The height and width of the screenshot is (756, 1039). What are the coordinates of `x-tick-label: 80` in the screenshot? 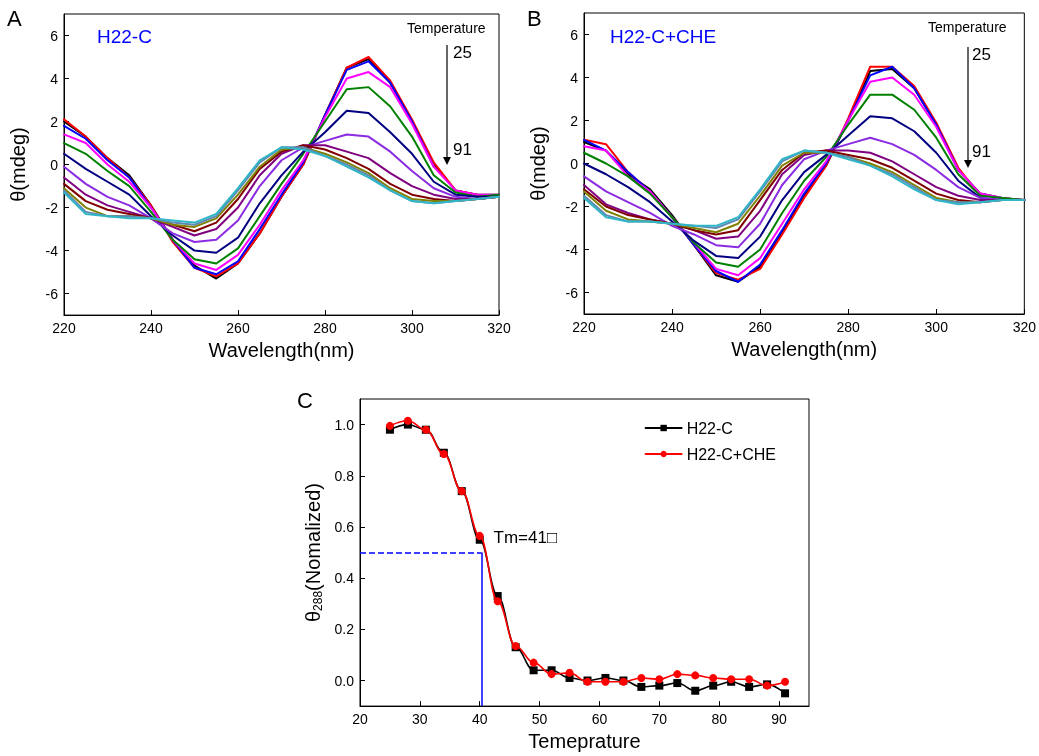 It's located at (719, 719).